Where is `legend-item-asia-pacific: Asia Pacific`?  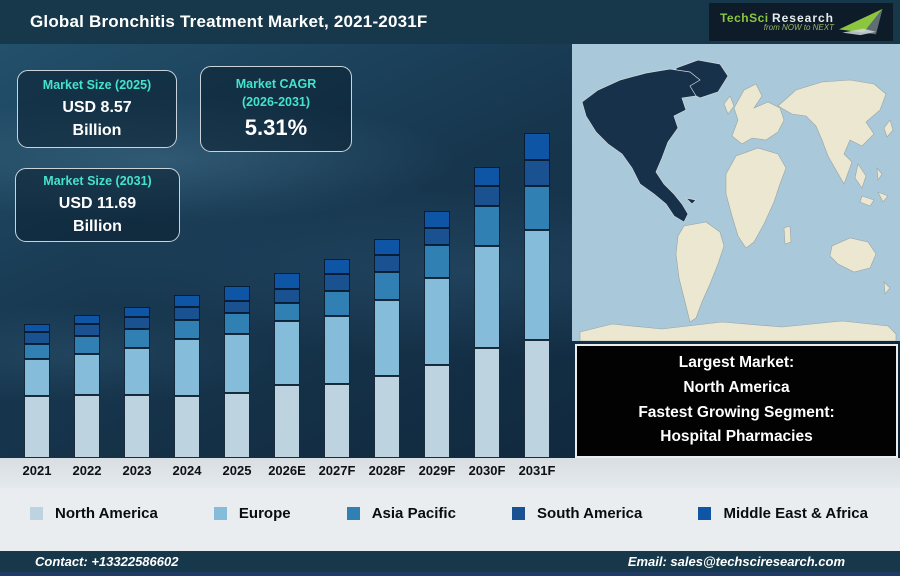
legend-item-asia-pacific: Asia Pacific is located at coordinates (401, 513).